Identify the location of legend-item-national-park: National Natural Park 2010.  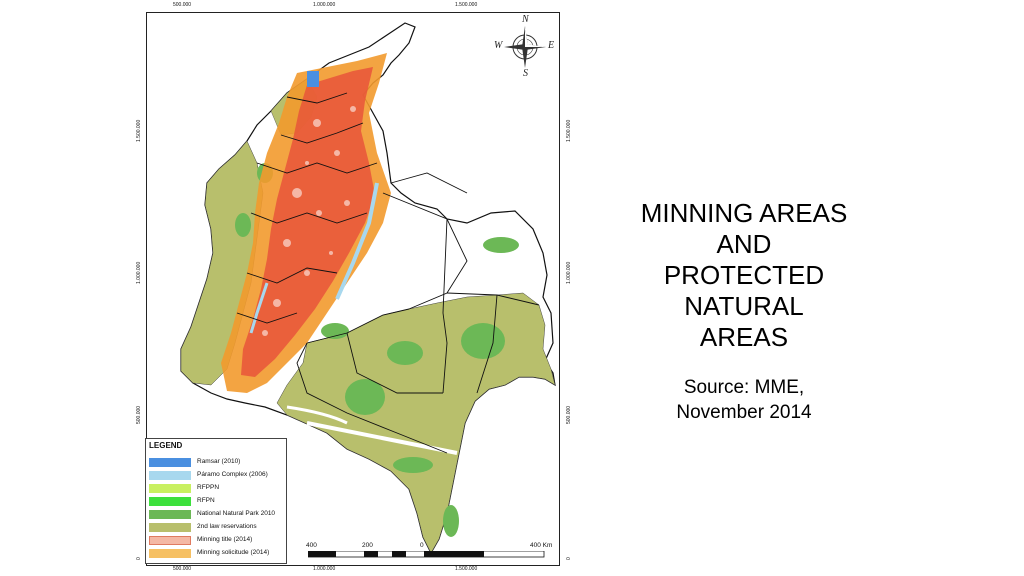
(217, 514).